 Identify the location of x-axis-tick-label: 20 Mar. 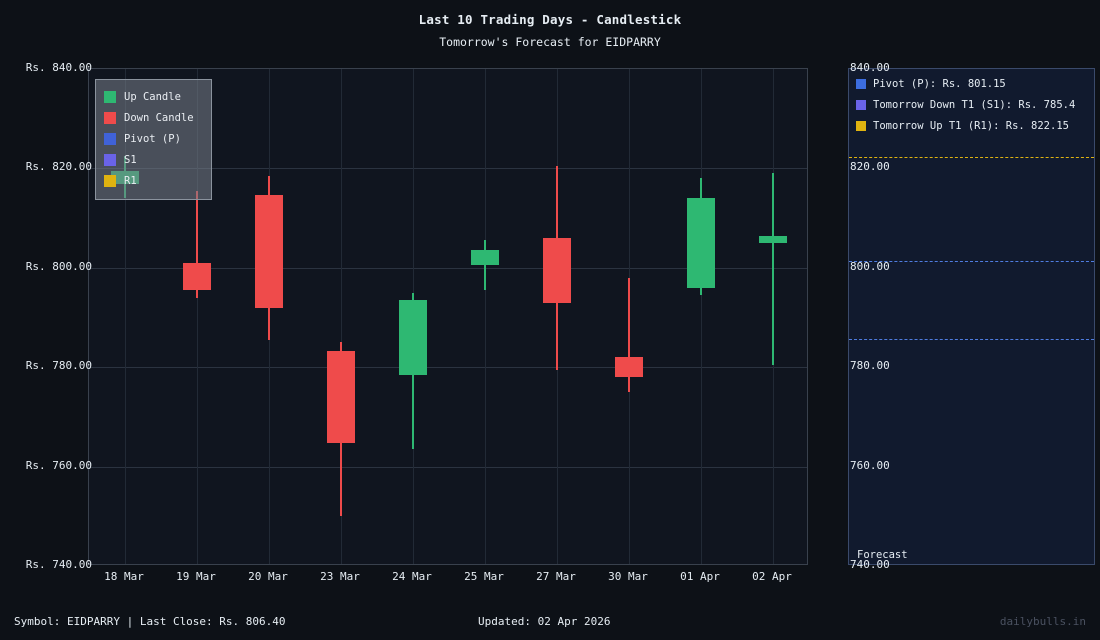
(268, 576).